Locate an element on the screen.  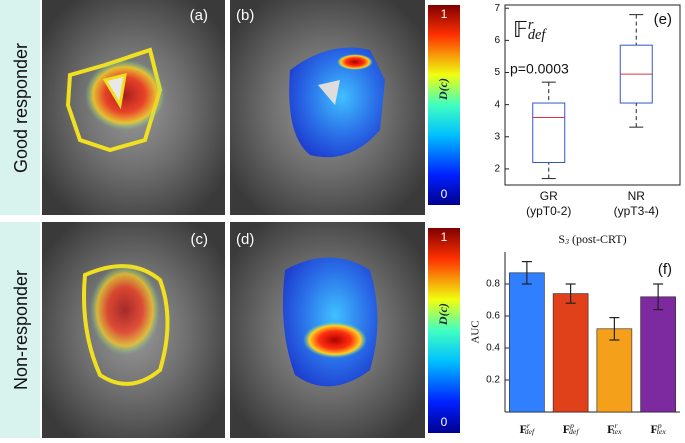
panel-label: (b) is located at coordinates (245, 15).